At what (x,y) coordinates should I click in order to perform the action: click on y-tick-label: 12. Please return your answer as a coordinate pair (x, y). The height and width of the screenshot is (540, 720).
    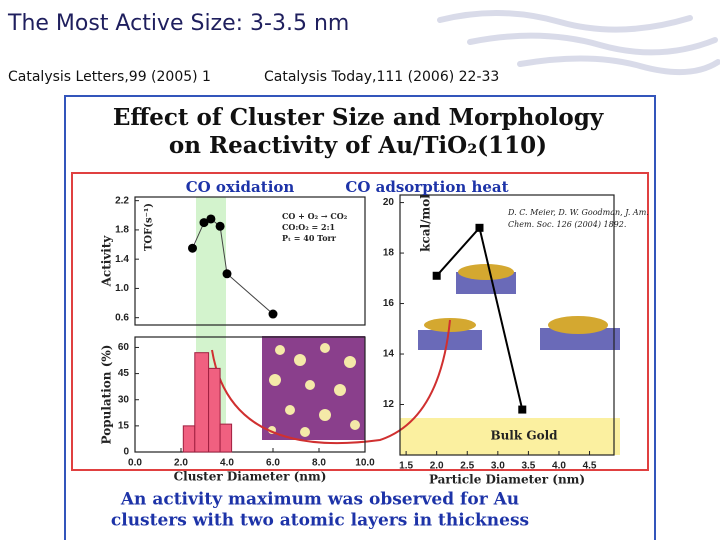
    Looking at the image, I should click on (389, 404).